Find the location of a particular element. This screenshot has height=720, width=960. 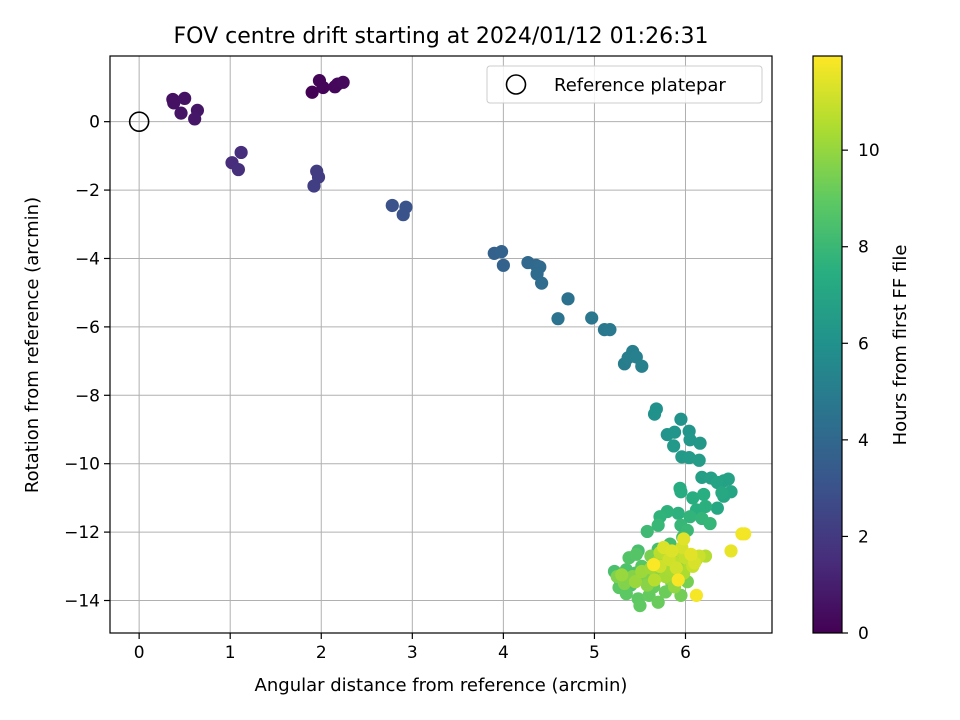

y-axis-ticks: 0 −2 −4 −6 −8 −10 −12 −14 is located at coordinates (87, 362).